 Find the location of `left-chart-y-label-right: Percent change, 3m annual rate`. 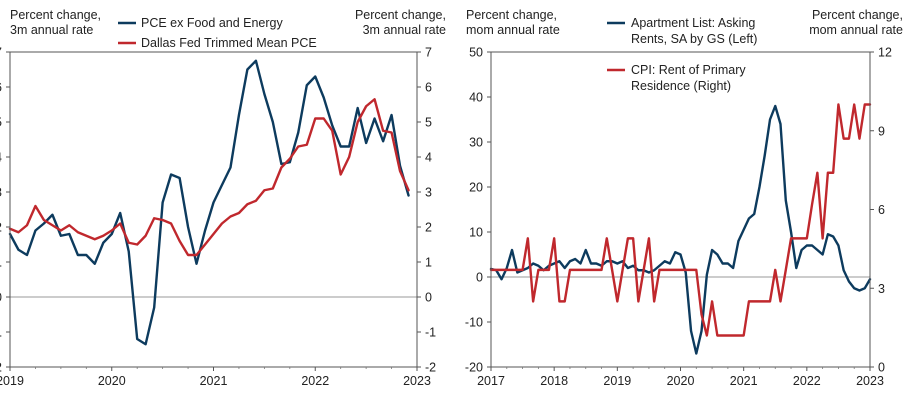

left-chart-y-label-right: Percent change, 3m annual rate is located at coordinates (400, 22).